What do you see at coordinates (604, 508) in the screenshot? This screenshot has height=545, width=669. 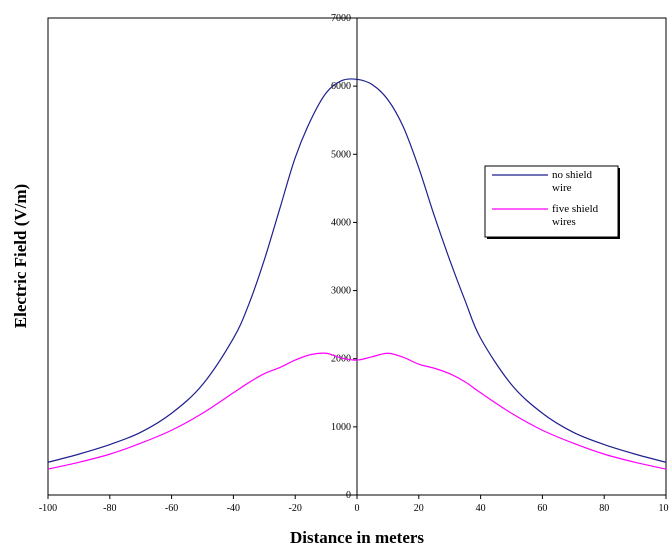 I see `x-tick-label: 80` at bounding box center [604, 508].